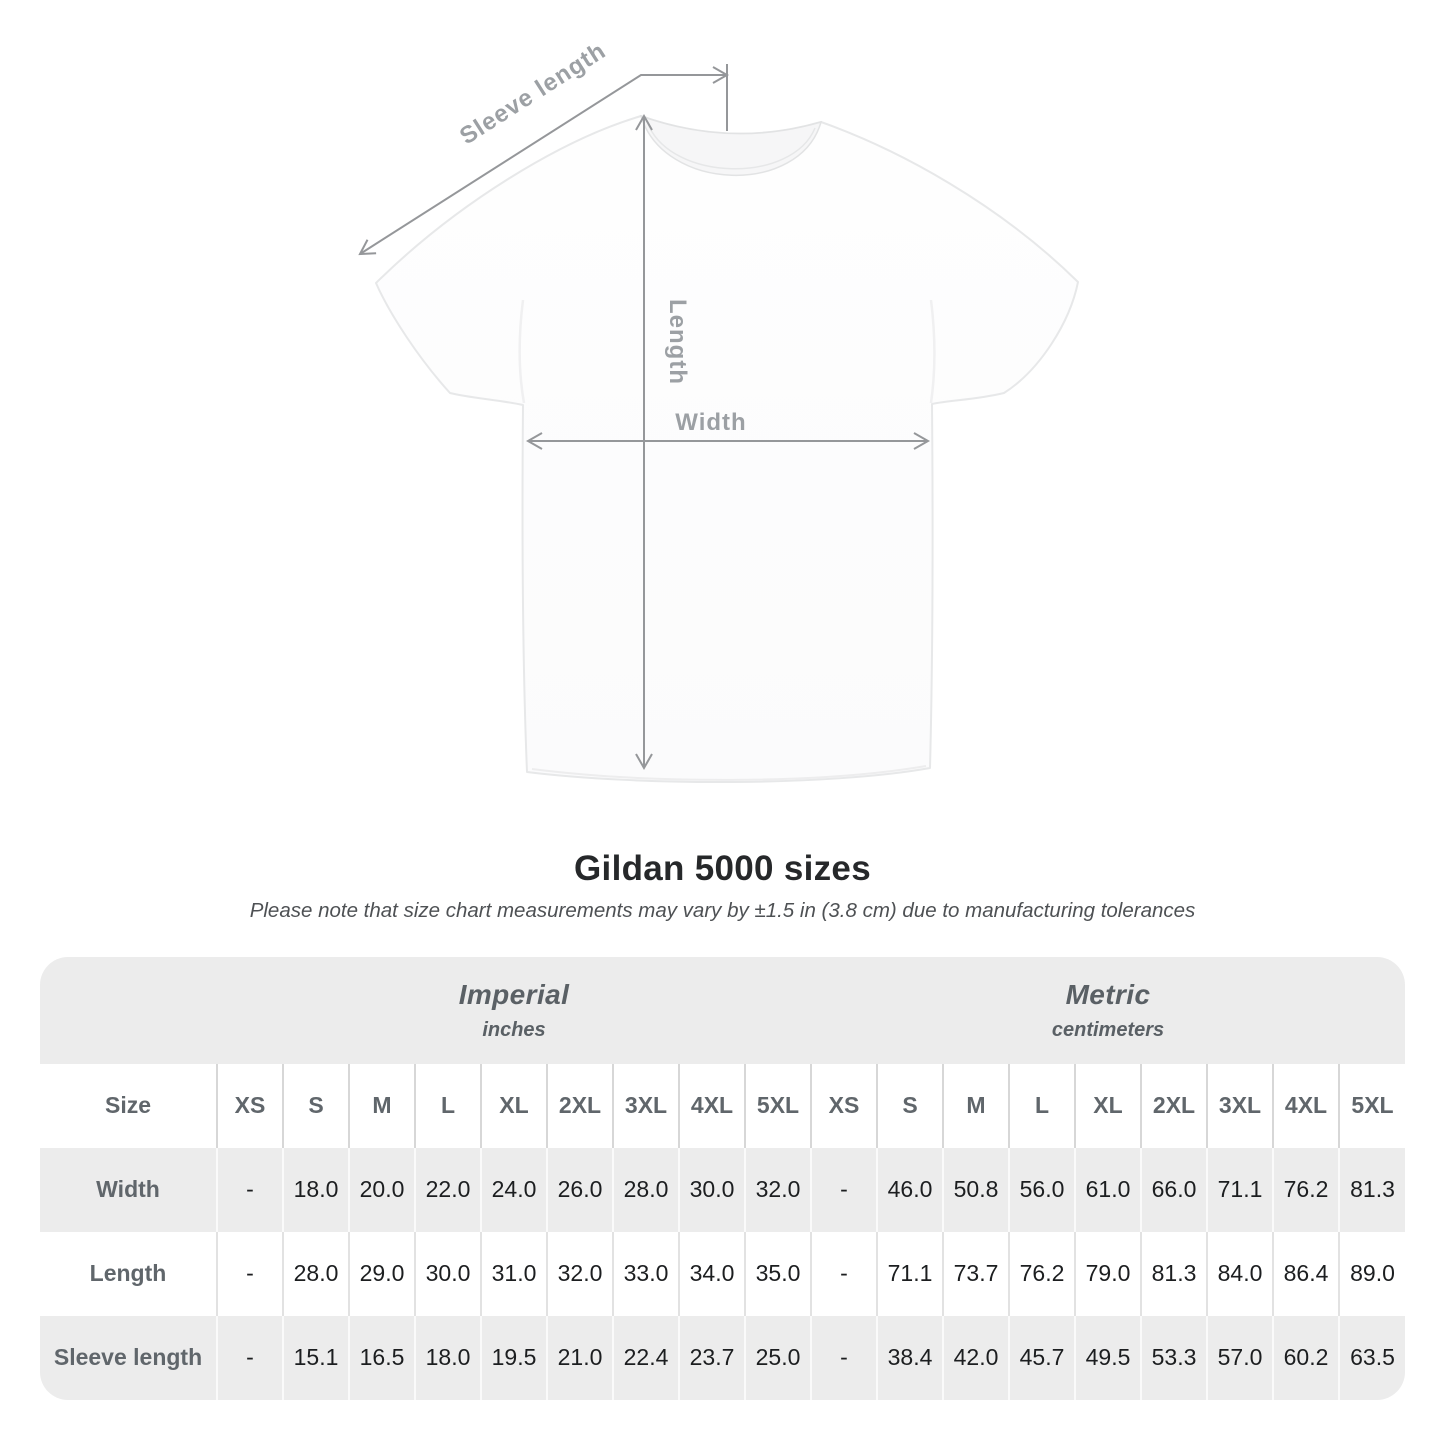 The image size is (1445, 1445). I want to click on size-col-header-imperial: L, so click(447, 1105).